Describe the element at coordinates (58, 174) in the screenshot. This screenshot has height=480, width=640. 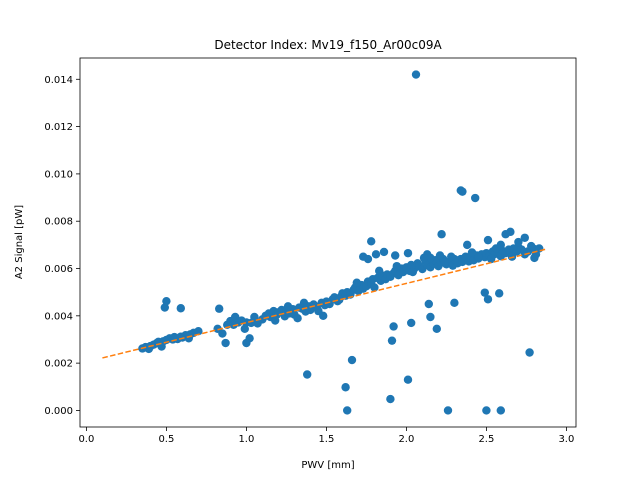
I see `y-tick-label: 0.010` at that location.